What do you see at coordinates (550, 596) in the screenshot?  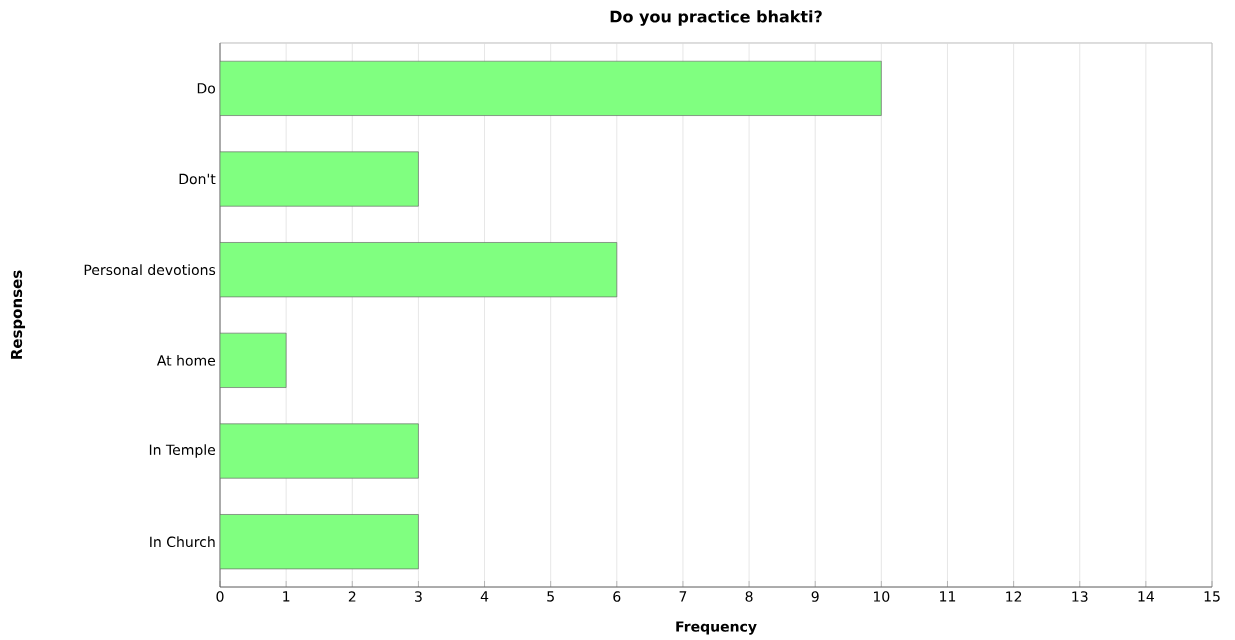 I see `x-tick-label: 5` at bounding box center [550, 596].